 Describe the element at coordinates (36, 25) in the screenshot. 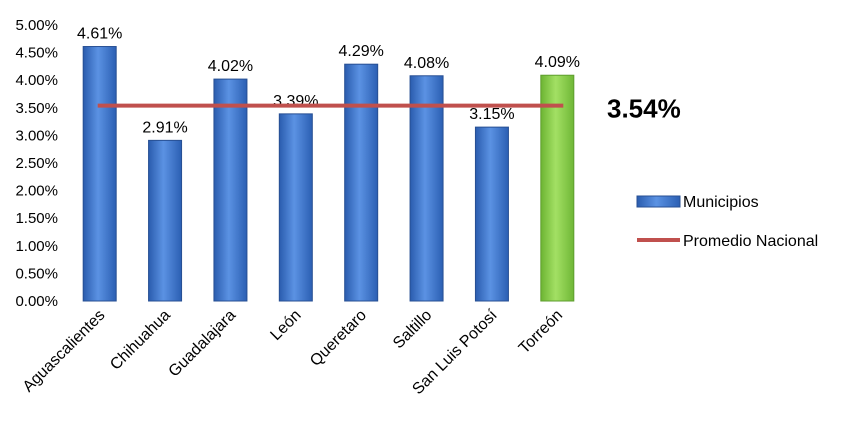

I see `y-tick-label: 5.00%` at that location.